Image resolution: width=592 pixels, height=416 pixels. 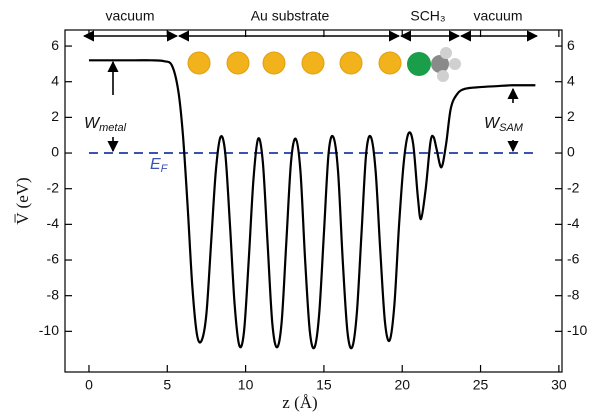 I want to click on y2-tick-label: 0, so click(x=571, y=152).